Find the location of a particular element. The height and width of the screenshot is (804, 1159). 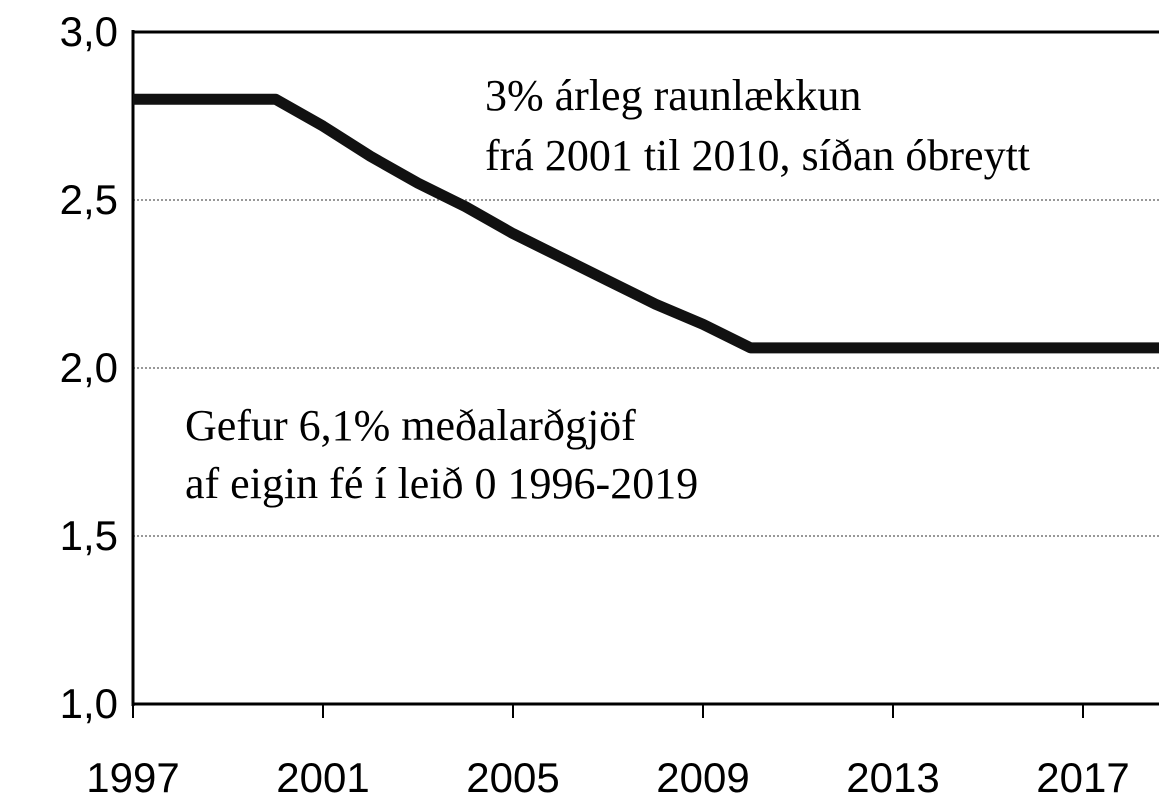

y-tick-label: 1,5 is located at coordinates (89, 535).